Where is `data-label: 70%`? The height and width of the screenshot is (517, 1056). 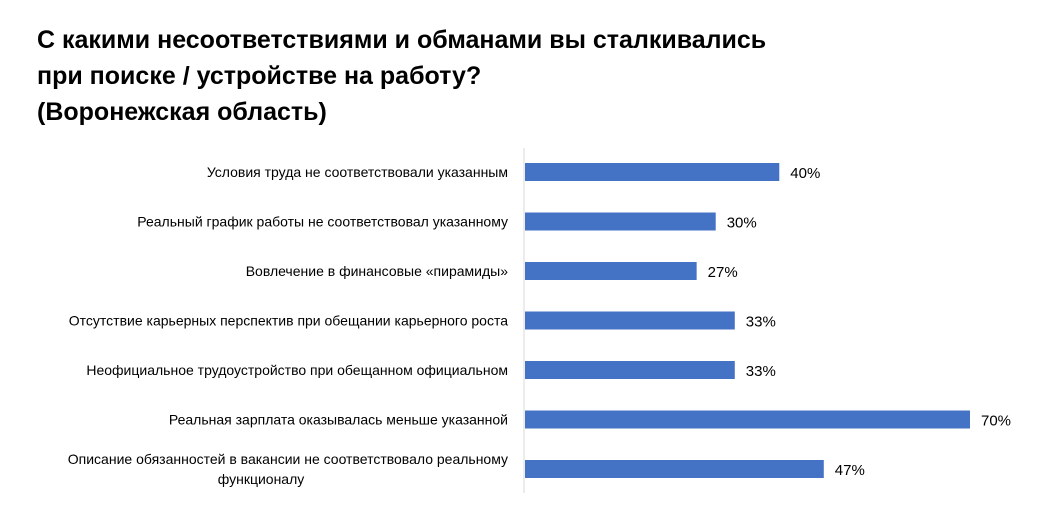 data-label: 70% is located at coordinates (996, 421).